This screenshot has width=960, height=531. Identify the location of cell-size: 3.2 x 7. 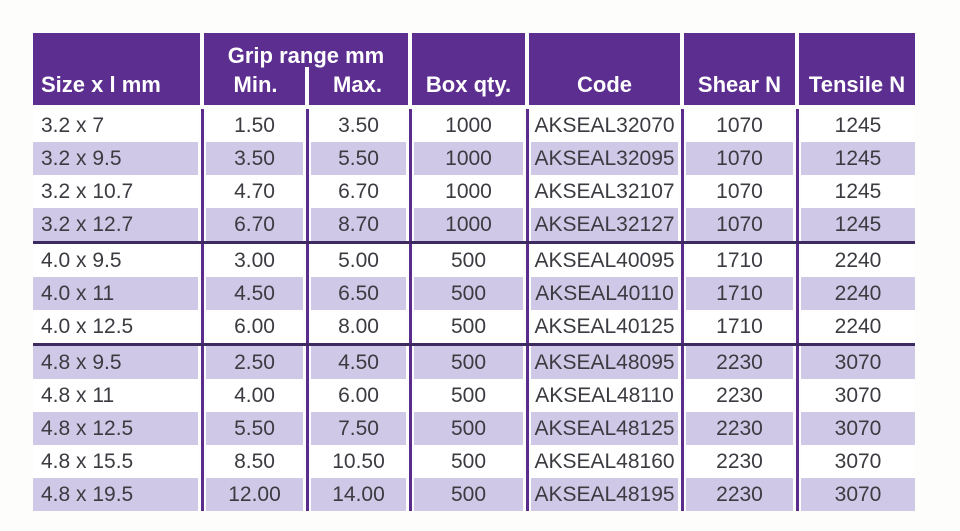
(115, 125).